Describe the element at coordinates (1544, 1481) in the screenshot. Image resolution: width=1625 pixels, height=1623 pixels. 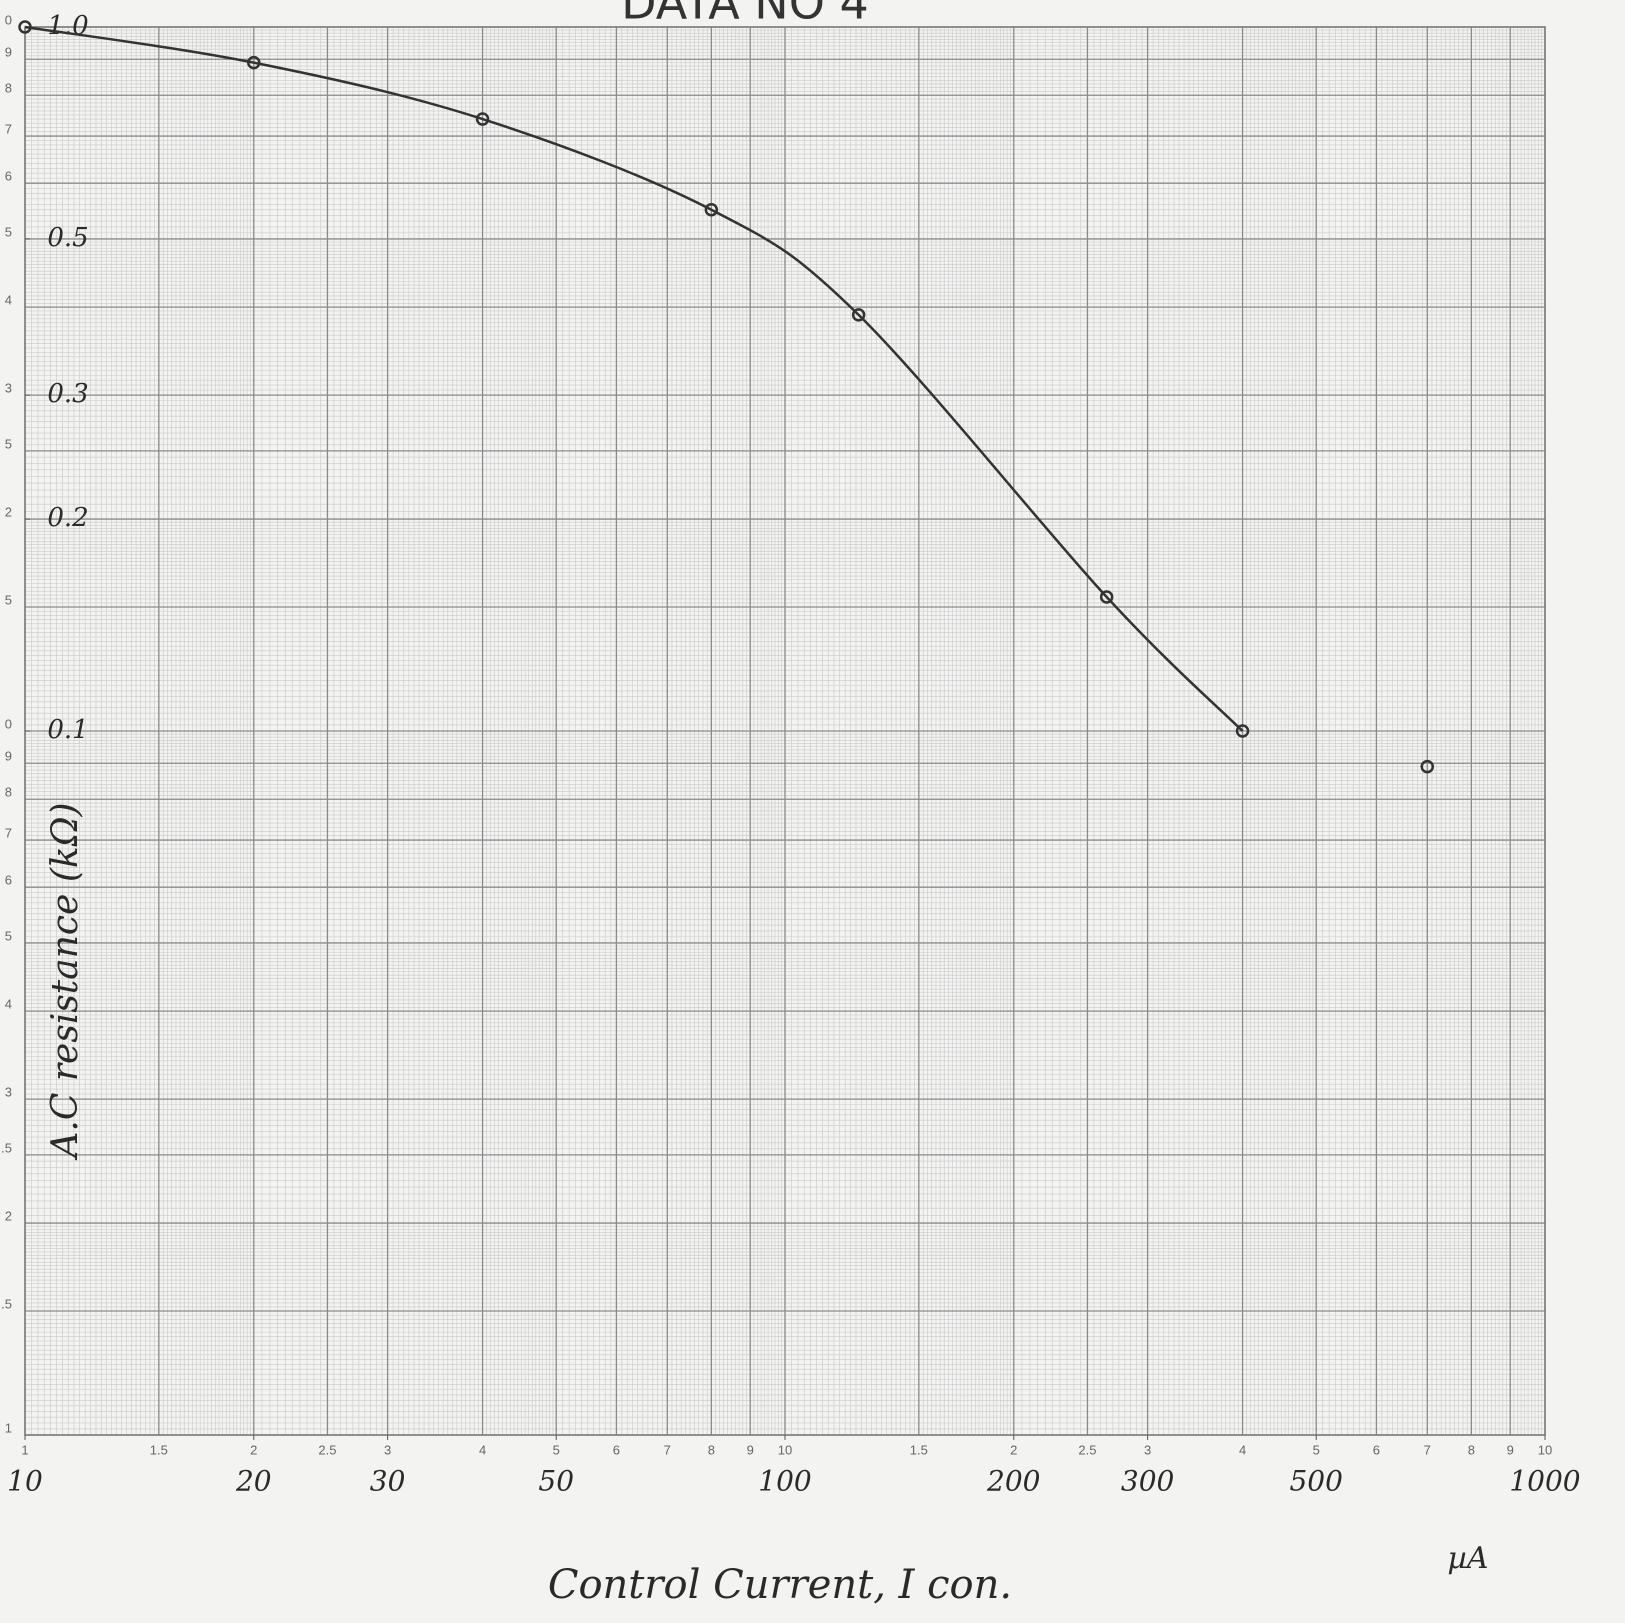
I see `x-tick-label: 1000` at that location.